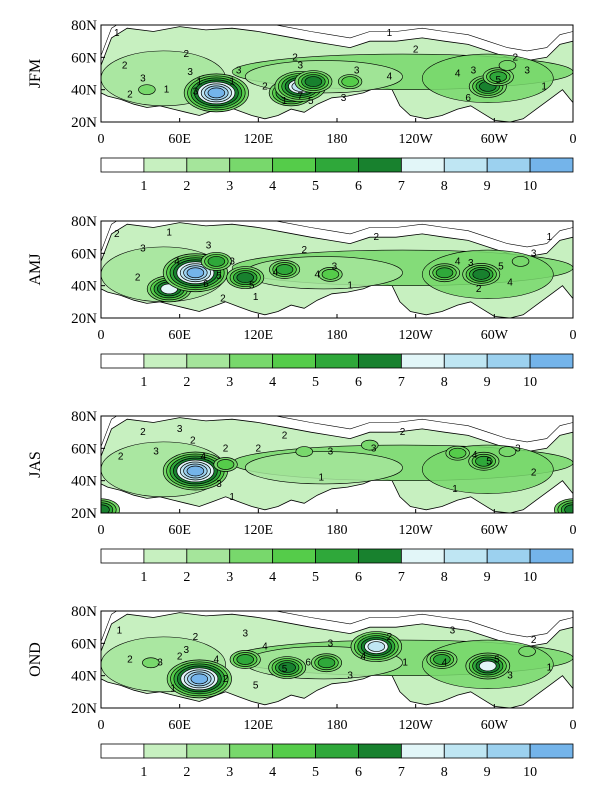 The height and width of the screenshot is (803, 600). I want to click on contour-label: 7, so click(301, 96).